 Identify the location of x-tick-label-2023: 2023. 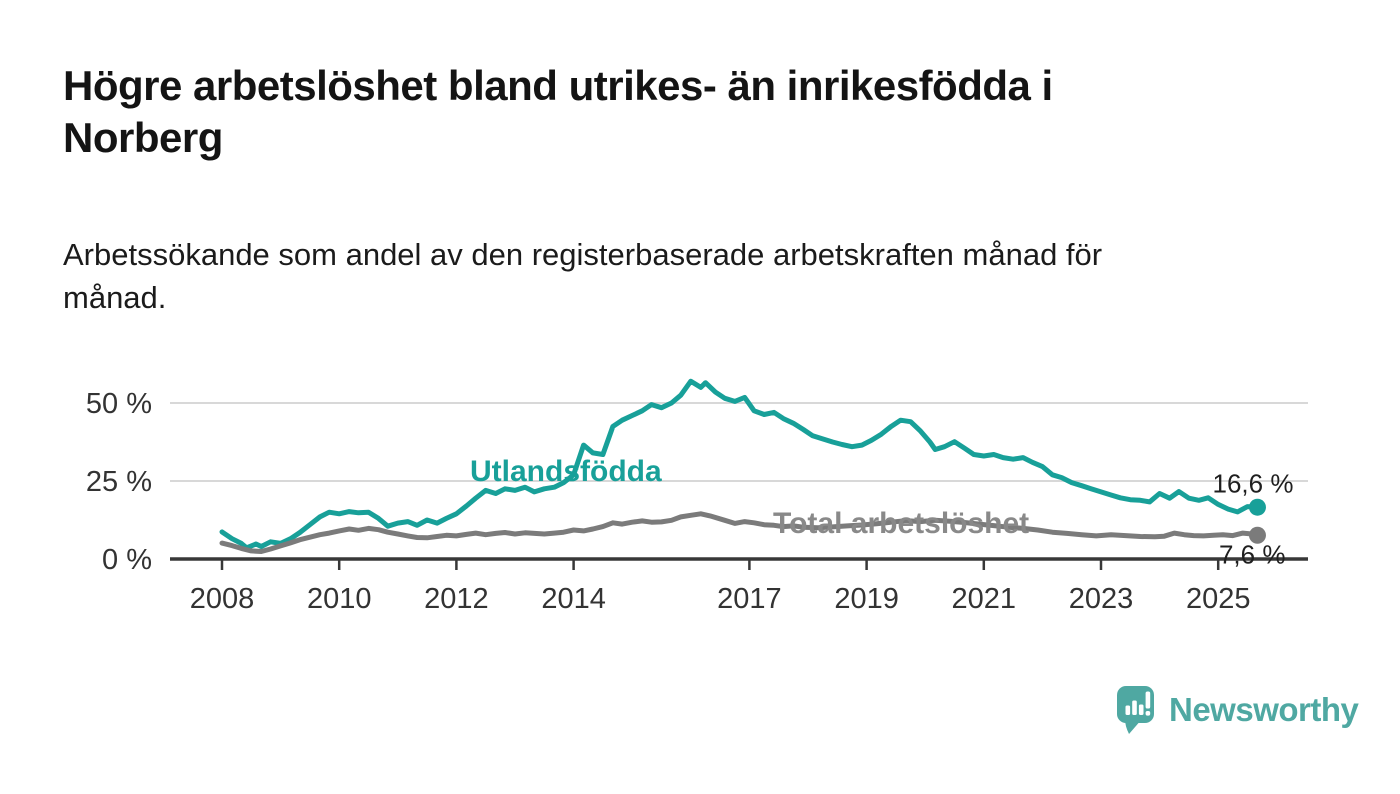
(1101, 599).